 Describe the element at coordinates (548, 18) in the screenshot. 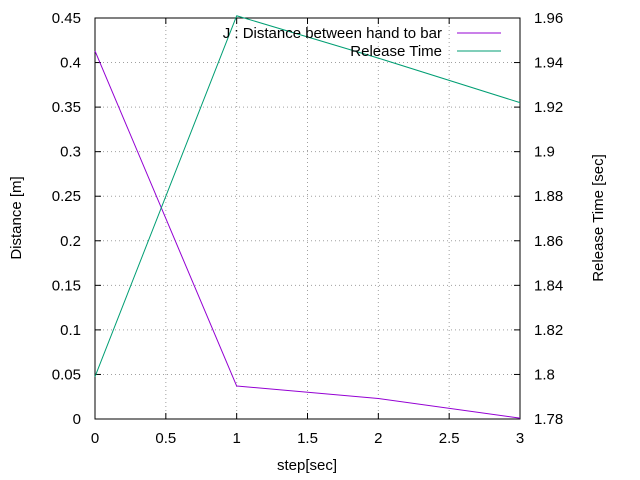

I see `y2-tick-label: 1.96` at that location.